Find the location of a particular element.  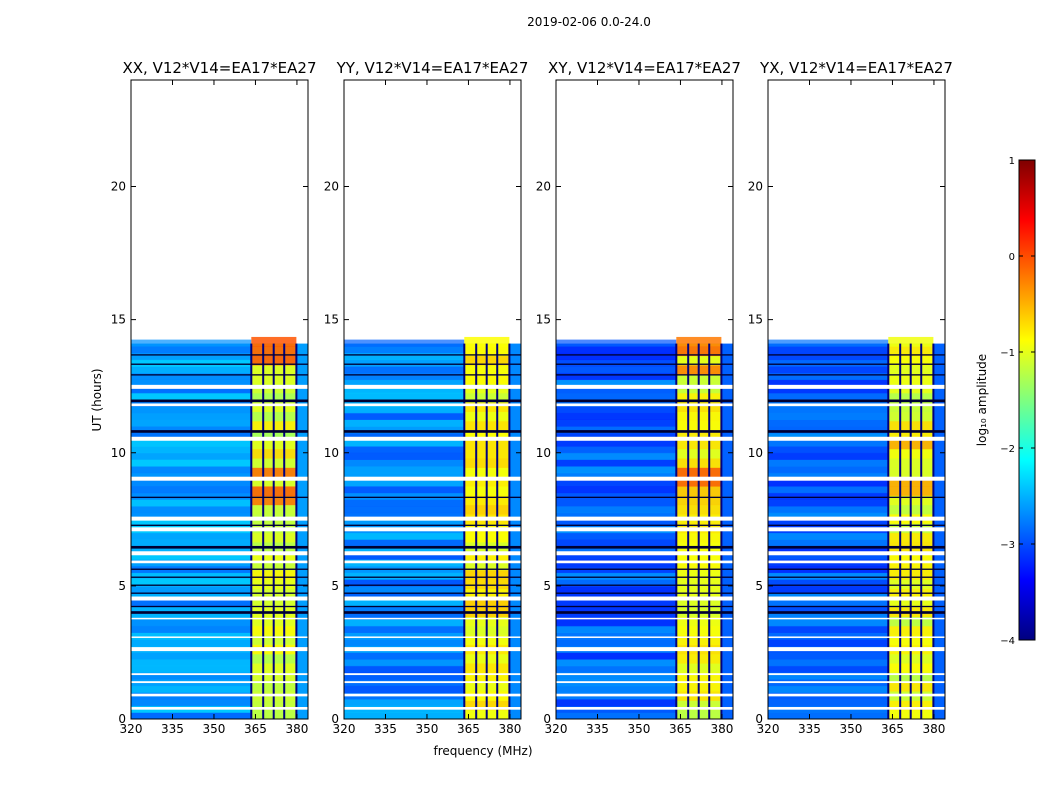

x-tick-label: 335 is located at coordinates (597, 729).